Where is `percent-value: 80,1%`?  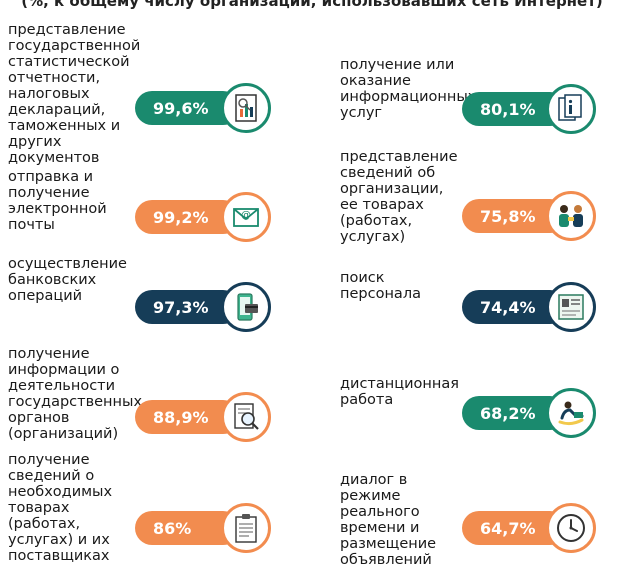 percent-value: 80,1% is located at coordinates (508, 109).